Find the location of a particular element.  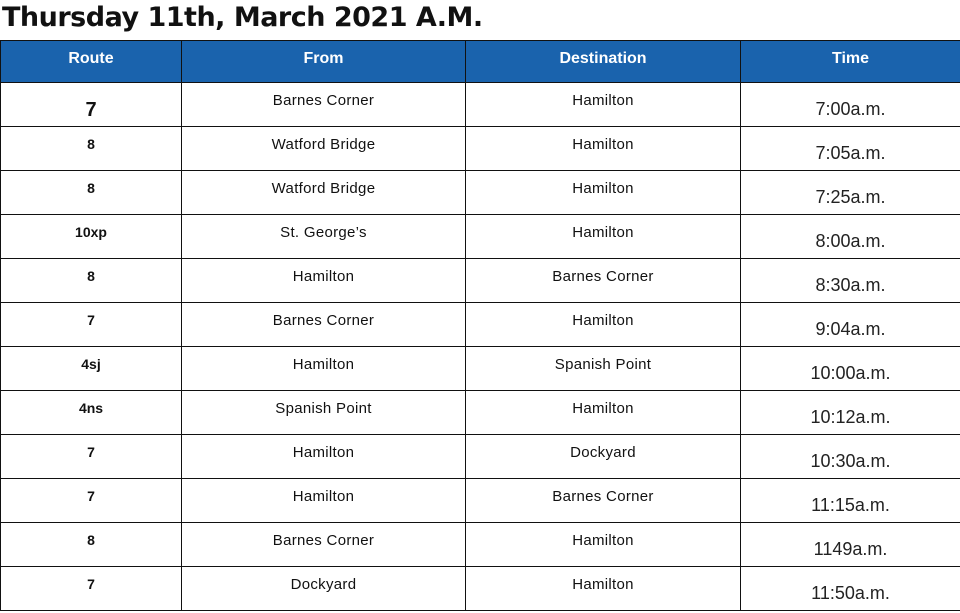

time-cell: 10:00a.m. is located at coordinates (850, 368).